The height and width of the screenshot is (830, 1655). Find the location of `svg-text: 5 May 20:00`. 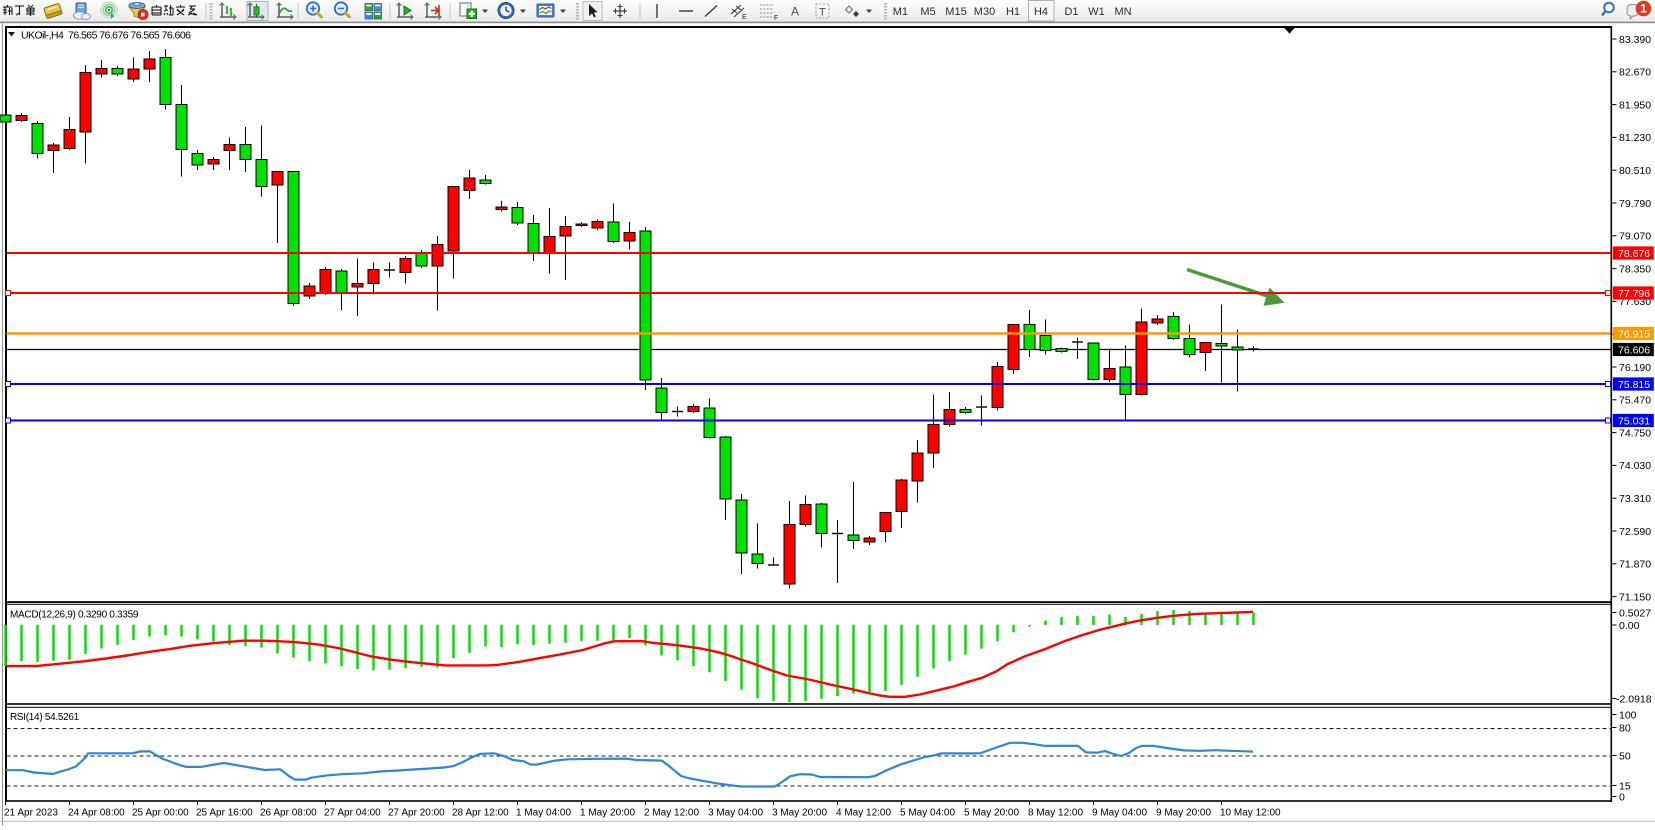

svg-text: 5 May 20:00 is located at coordinates (991, 813).